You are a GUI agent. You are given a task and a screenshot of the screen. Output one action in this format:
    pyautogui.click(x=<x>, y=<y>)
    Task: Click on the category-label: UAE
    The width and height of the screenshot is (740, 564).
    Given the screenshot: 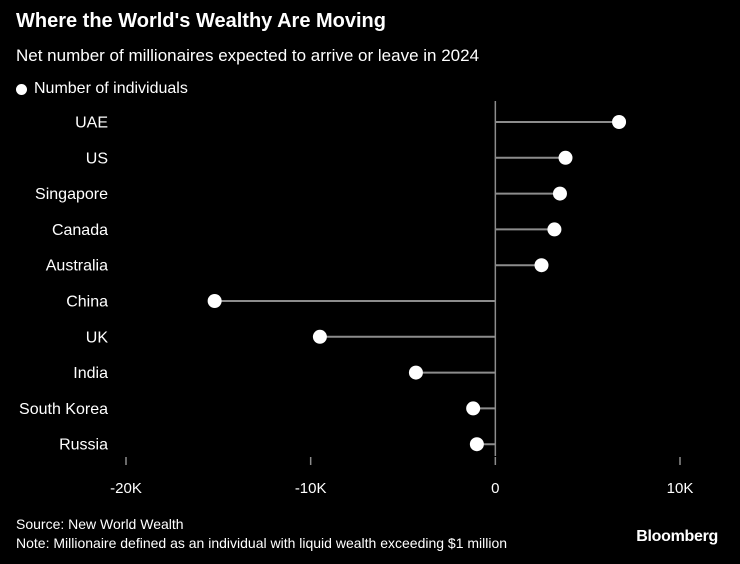 What is the action you would take?
    pyautogui.click(x=91, y=123)
    